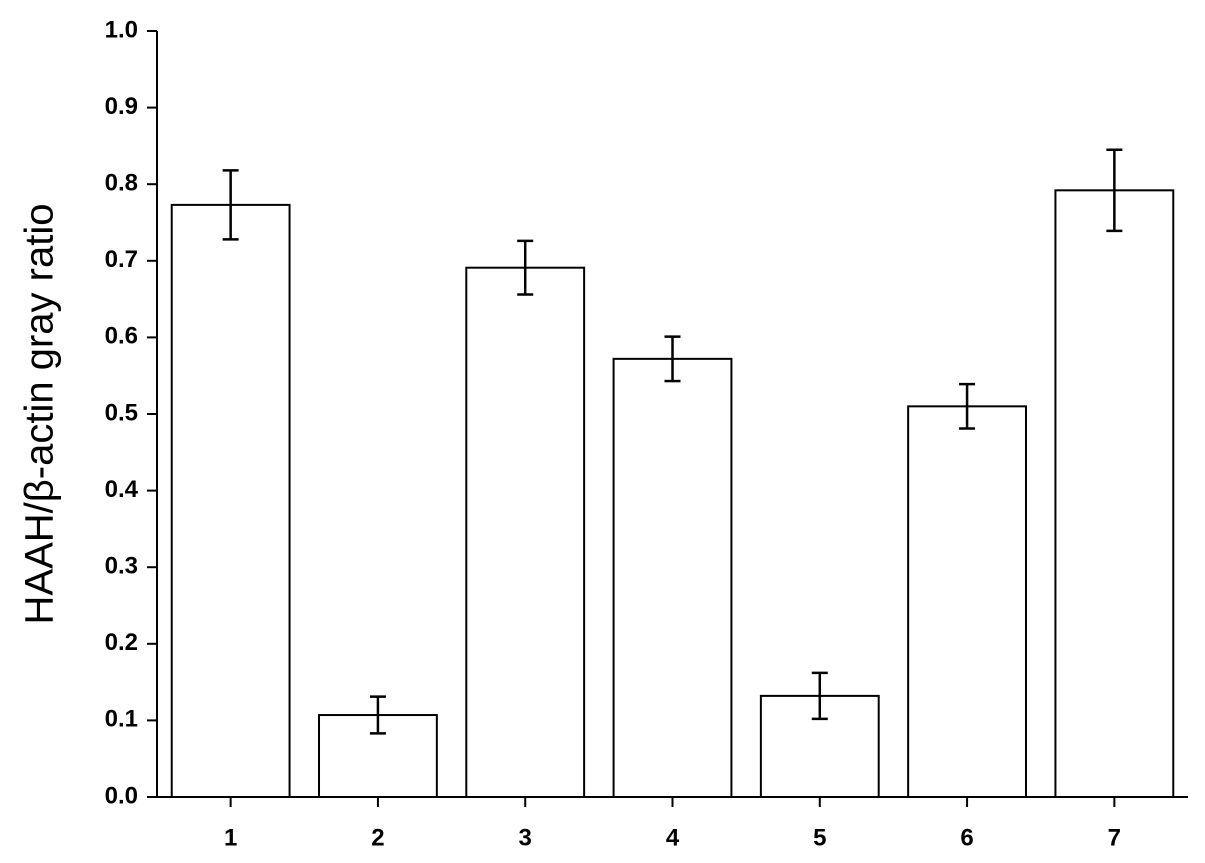 This screenshot has width=1205, height=863. What do you see at coordinates (121, 29) in the screenshot?
I see `y-tick-label: 1.0` at bounding box center [121, 29].